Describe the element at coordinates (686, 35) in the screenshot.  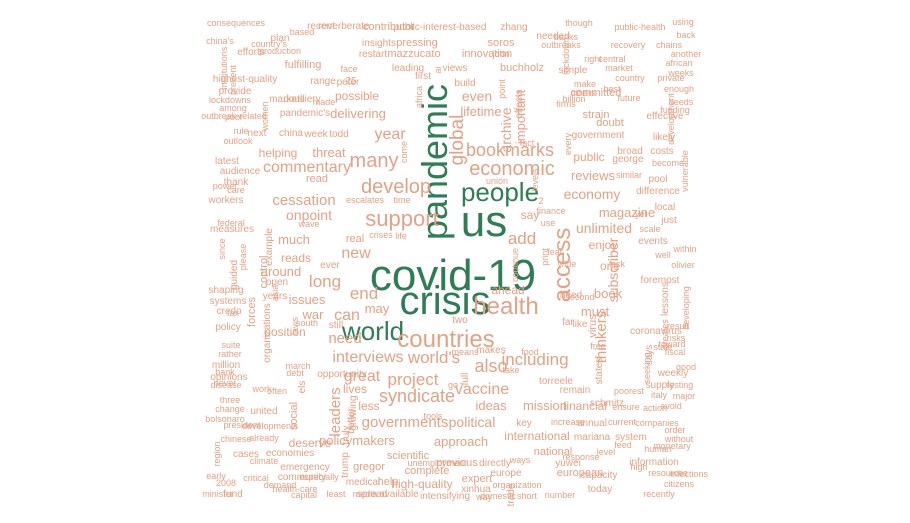
I see `cloud-word-back: back` at that location.